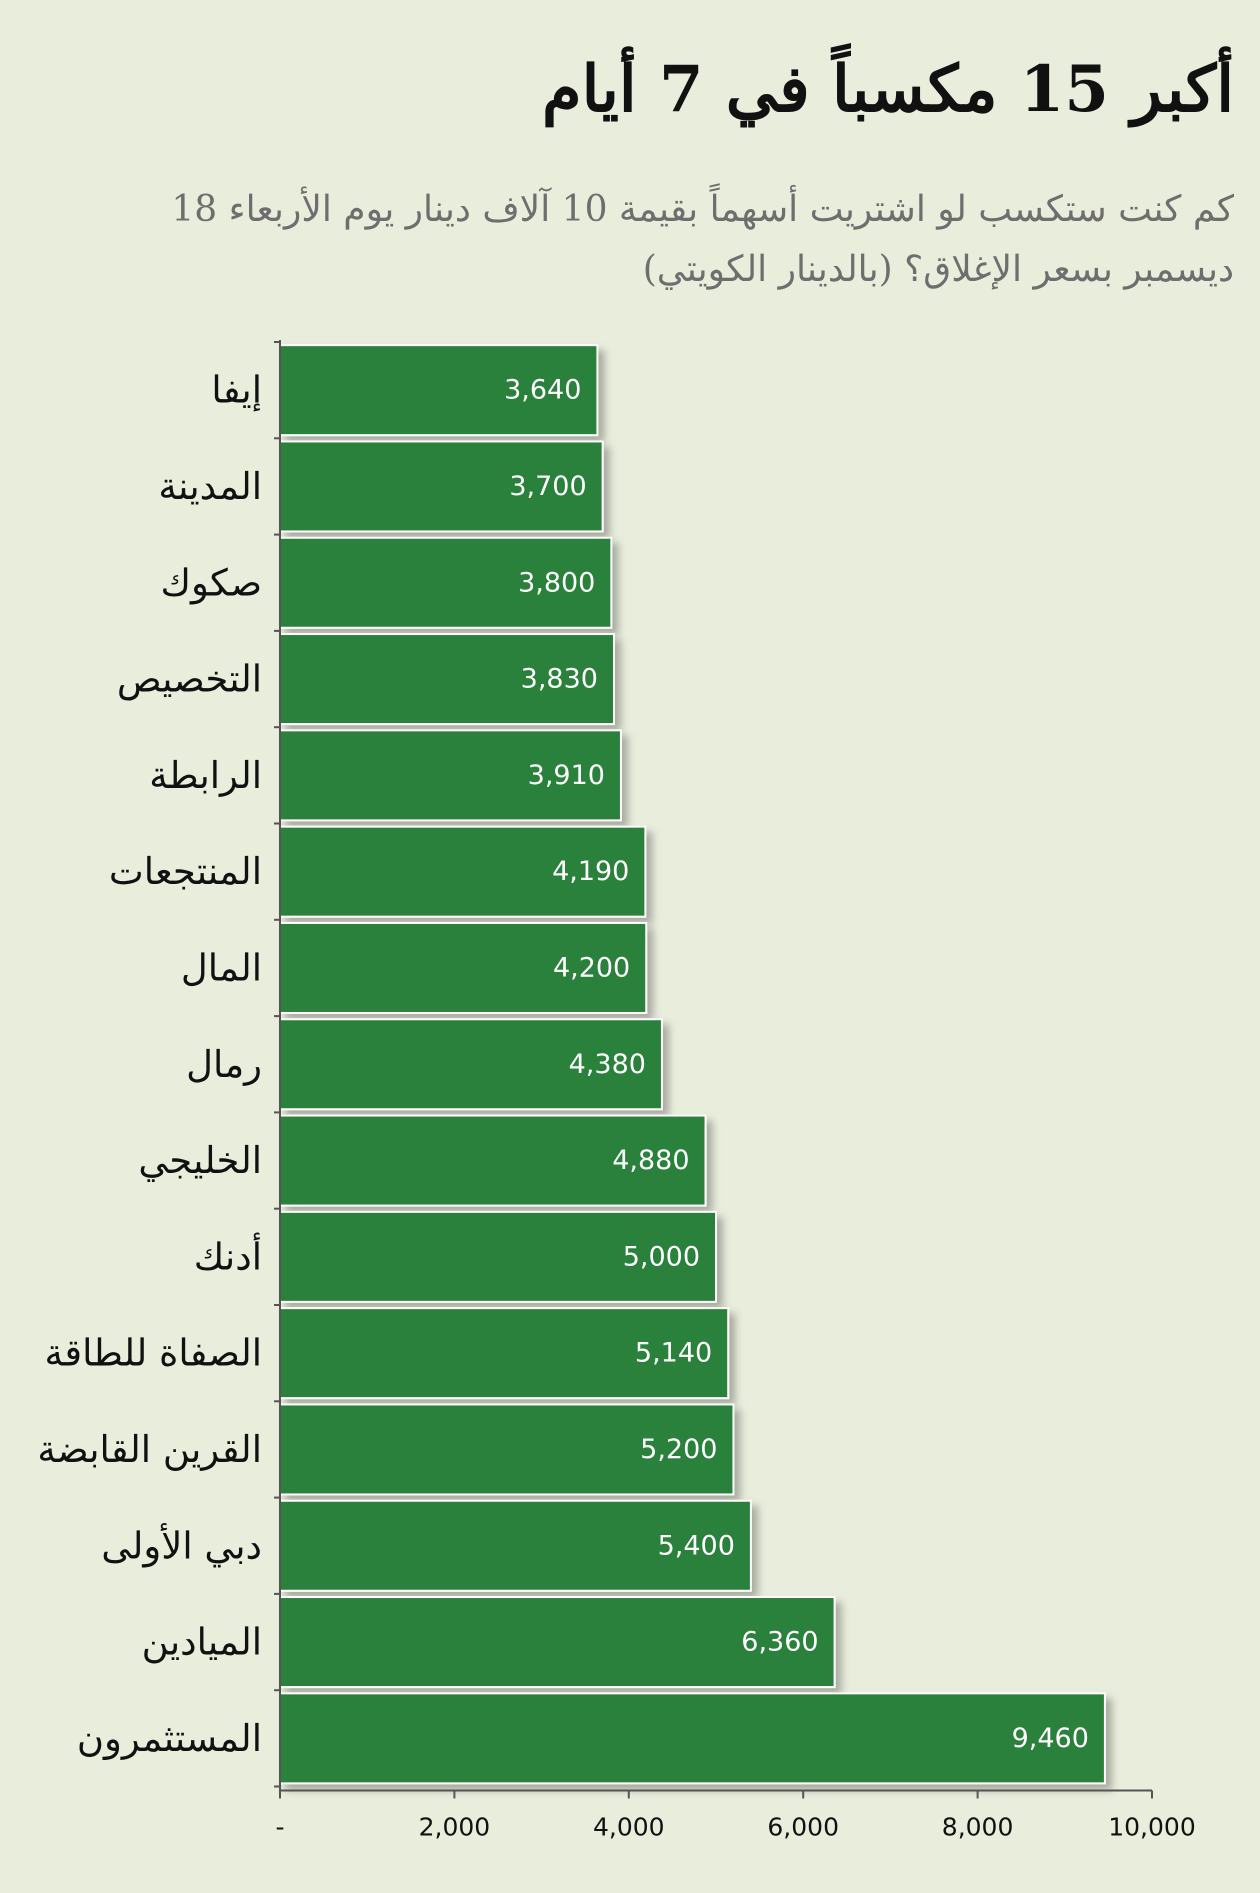 The height and width of the screenshot is (1893, 1260). What do you see at coordinates (205, 776) in the screenshot?
I see `category-label: الرابطة` at bounding box center [205, 776].